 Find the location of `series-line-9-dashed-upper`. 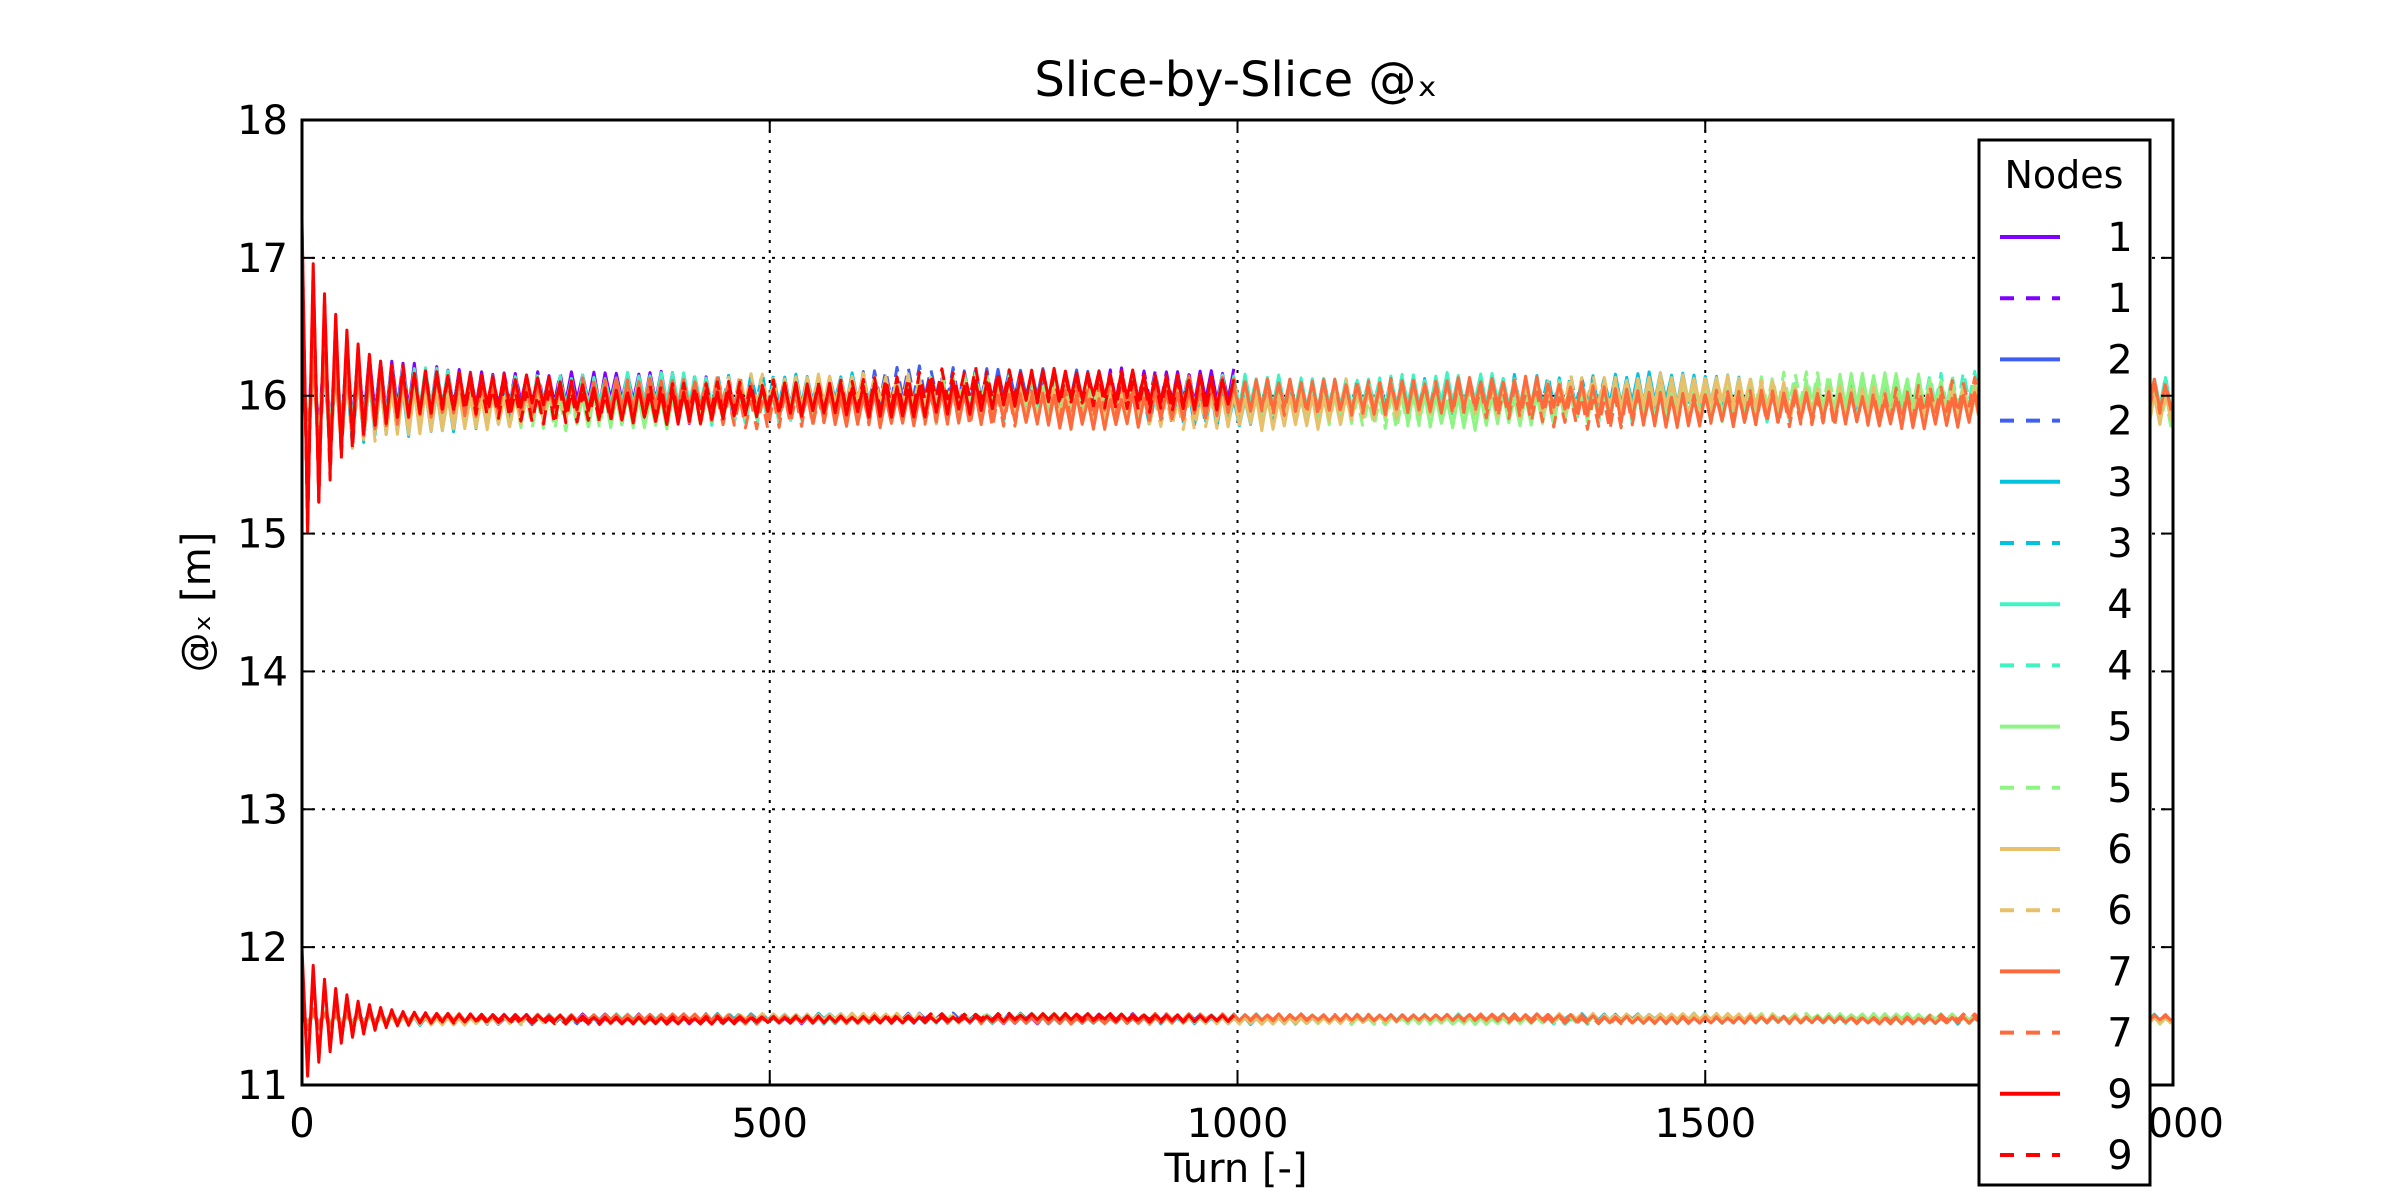

series-line-9-dashed-upper is located at coordinates (769, 382).